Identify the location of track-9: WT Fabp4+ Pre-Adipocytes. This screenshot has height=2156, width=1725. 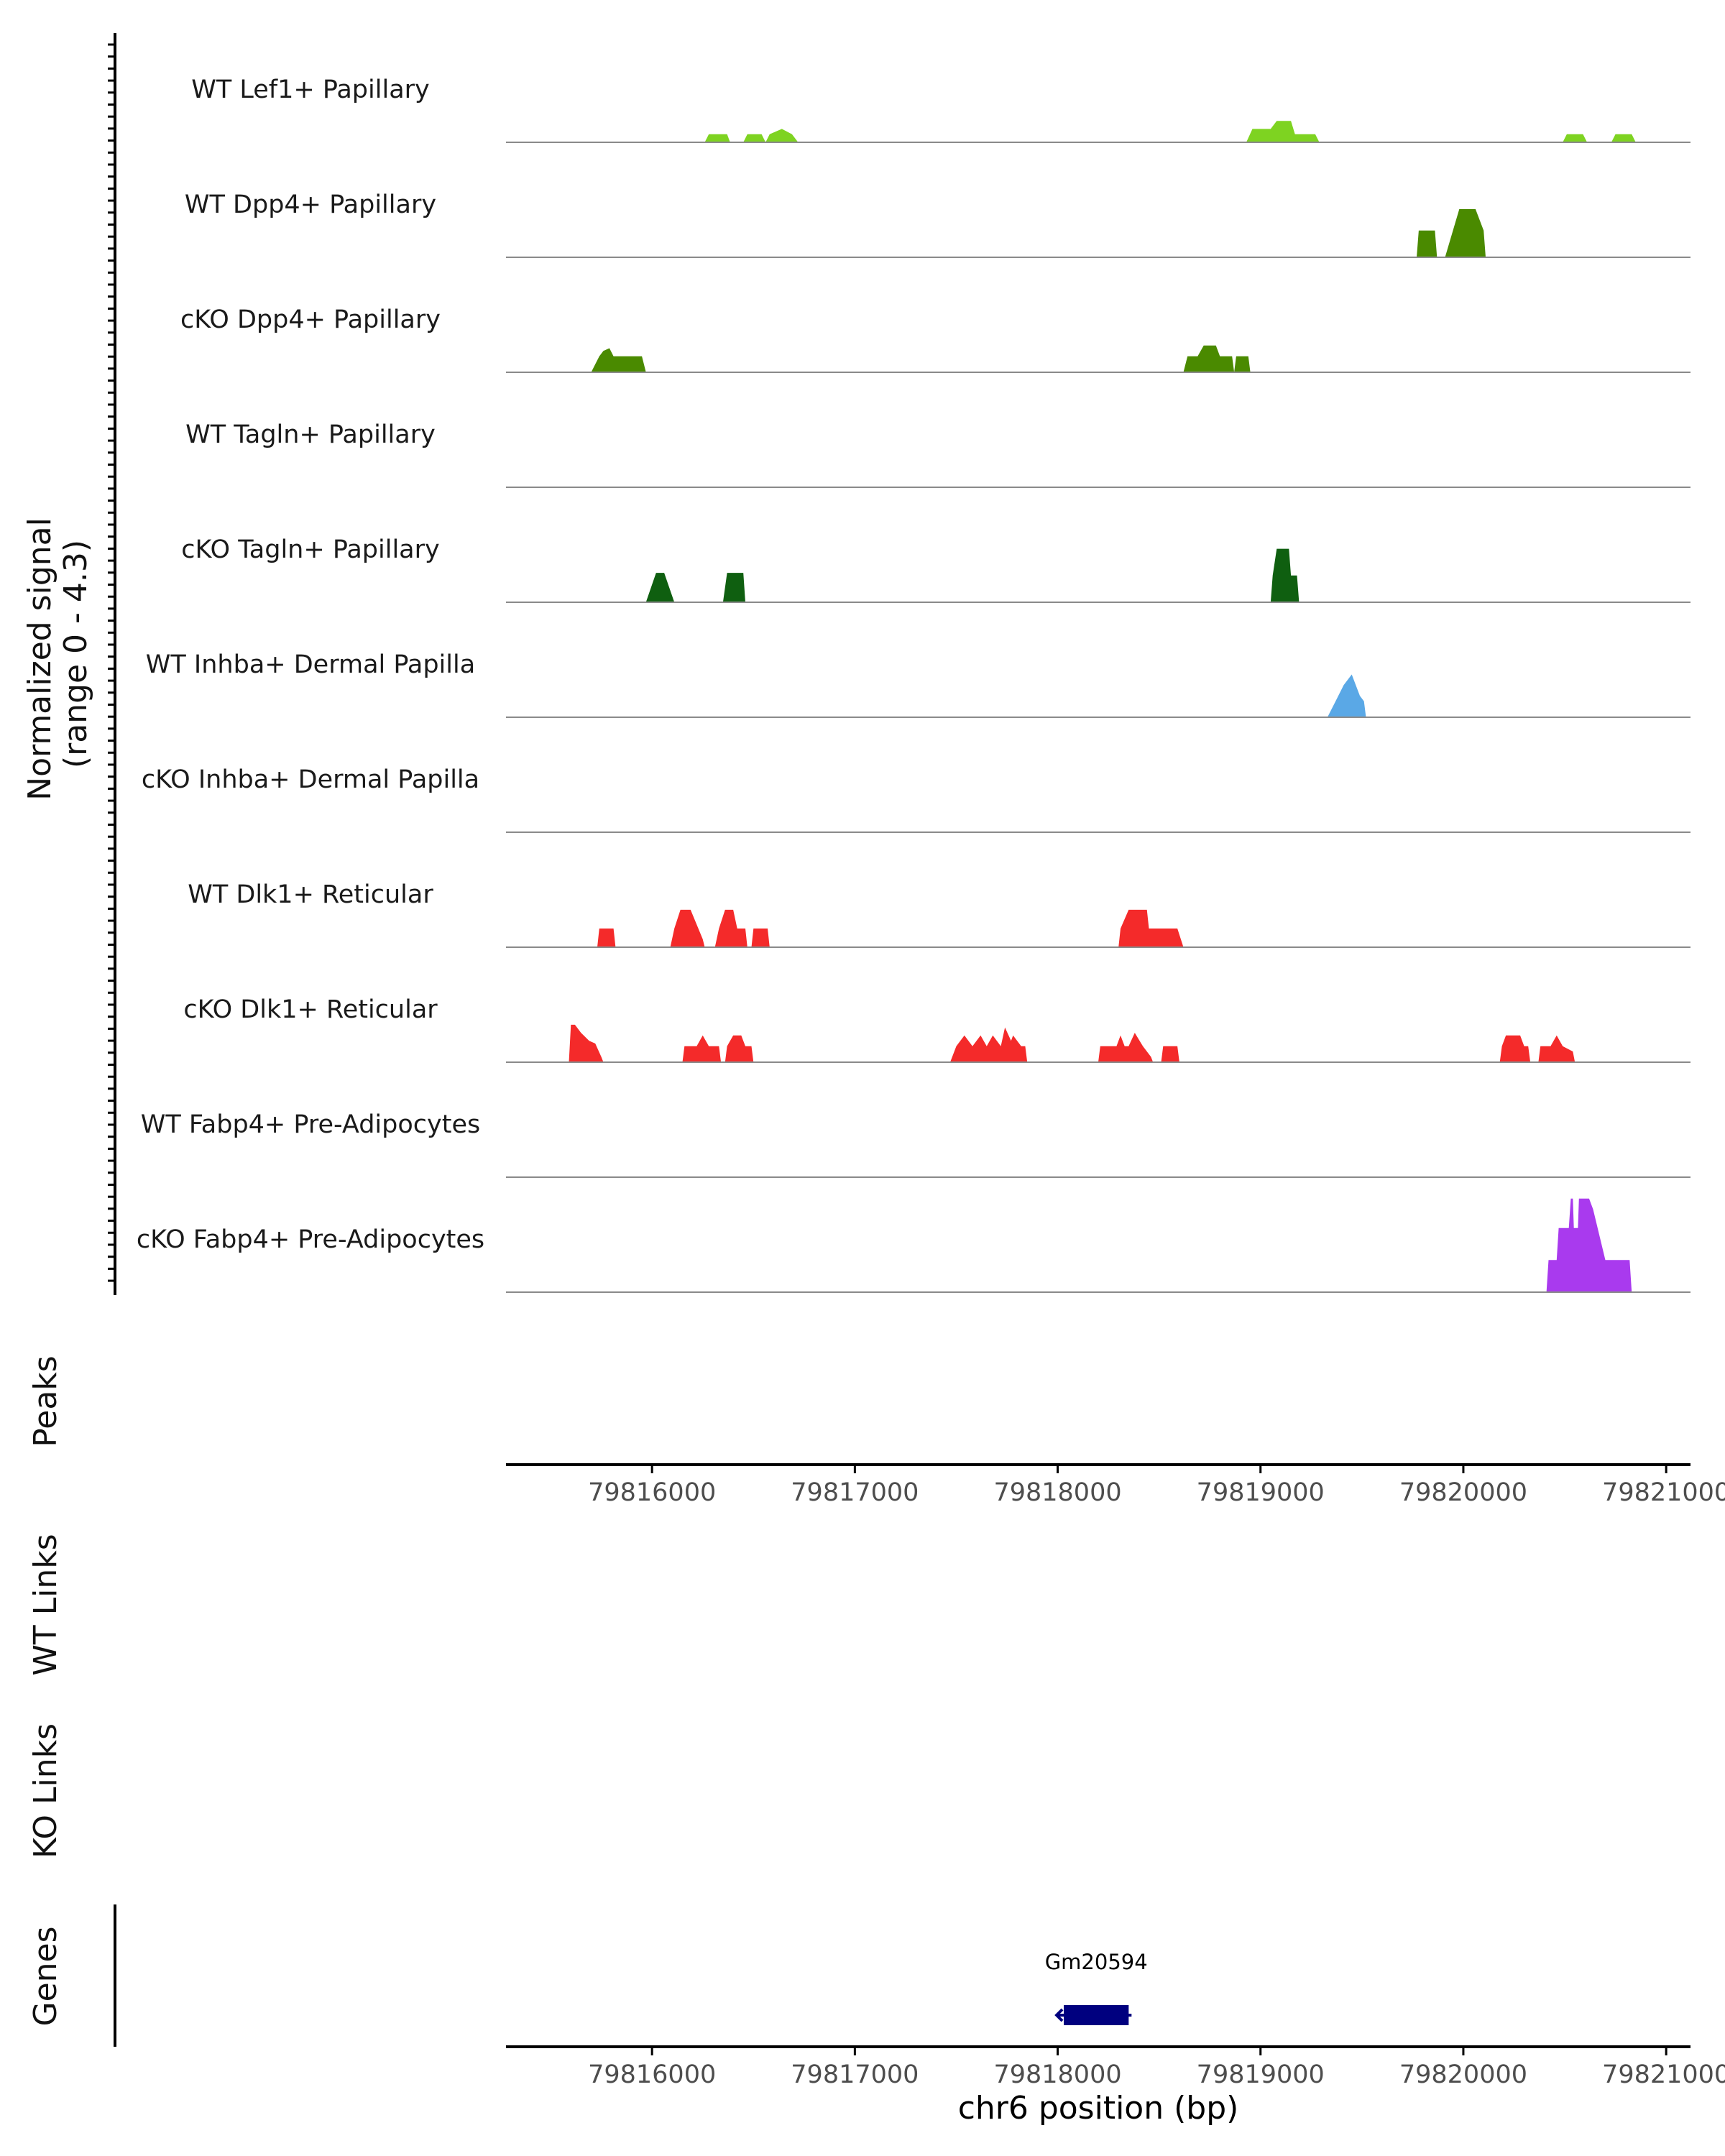
(915, 1144).